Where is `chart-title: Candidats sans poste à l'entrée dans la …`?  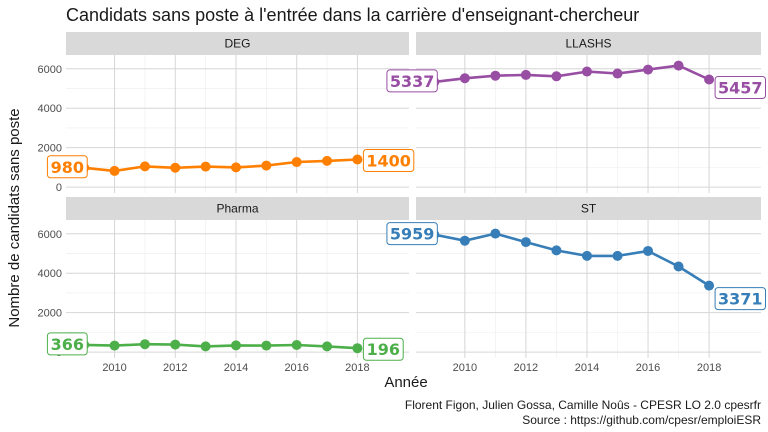
chart-title: Candidats sans poste à l'entrée dans la … is located at coordinates (352, 15).